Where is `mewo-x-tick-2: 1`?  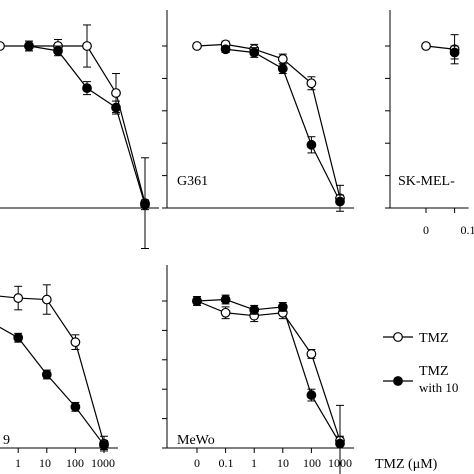
mewo-x-tick-2: 1 is located at coordinates (254, 463).